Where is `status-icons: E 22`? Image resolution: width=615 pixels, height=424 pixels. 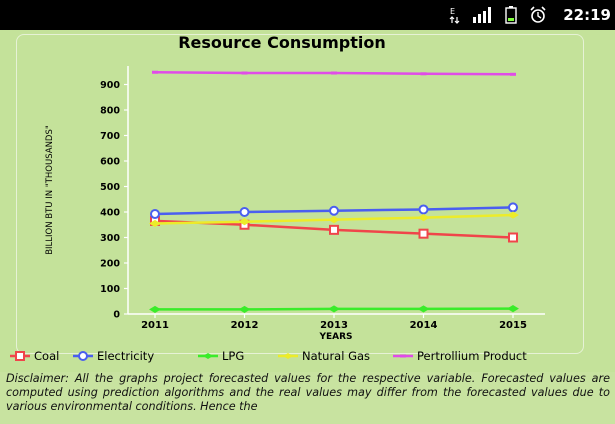 status-icons: E 22 is located at coordinates (530, 15).